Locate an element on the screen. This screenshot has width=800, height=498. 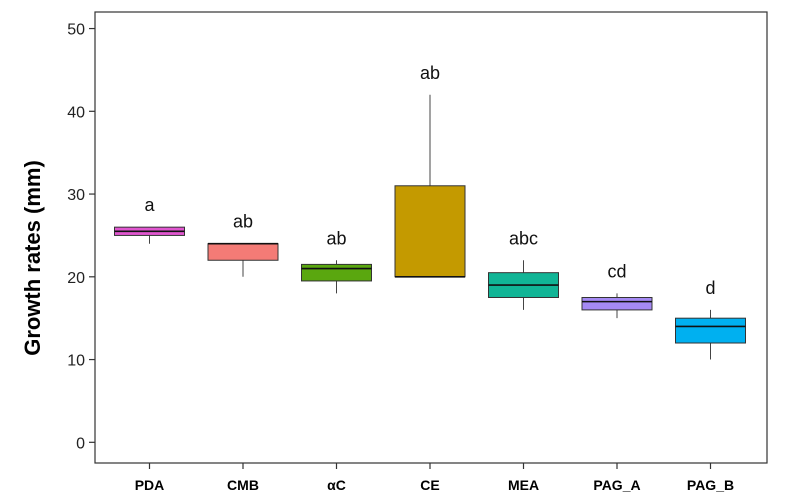
box-pda is located at coordinates (149, 235).